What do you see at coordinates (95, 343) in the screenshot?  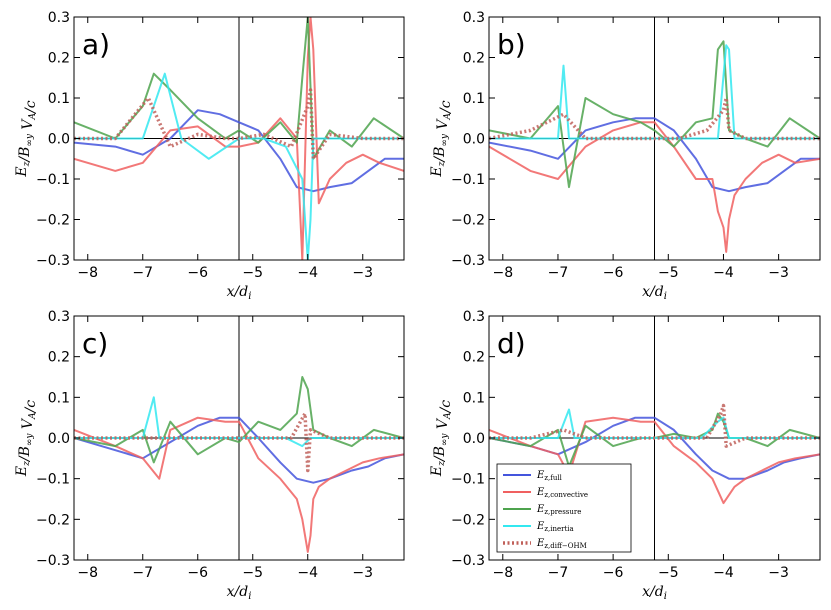 I see `panel-label: c)` at bounding box center [95, 343].